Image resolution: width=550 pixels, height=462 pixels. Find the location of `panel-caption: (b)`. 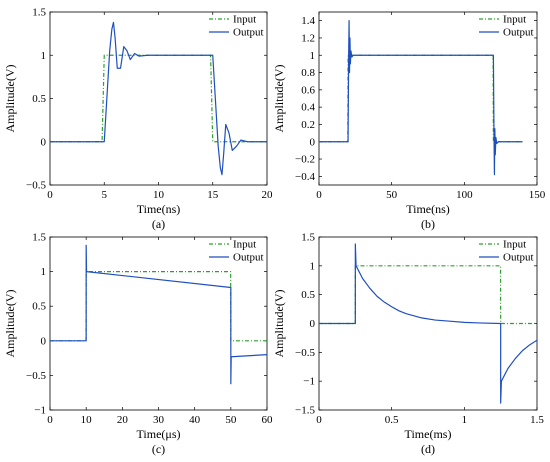

panel-caption: (b) is located at coordinates (428, 224).